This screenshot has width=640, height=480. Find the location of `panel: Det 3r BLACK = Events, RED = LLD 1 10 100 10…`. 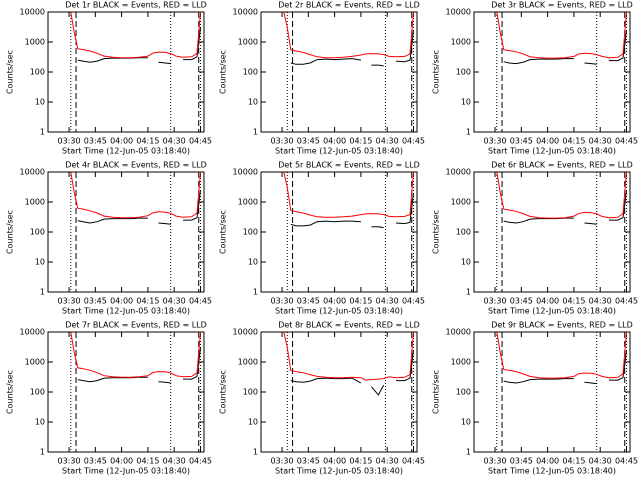

panel: Det 3r BLACK = Events, RED = LLD 1 10 100 10… is located at coordinates (535, 78).